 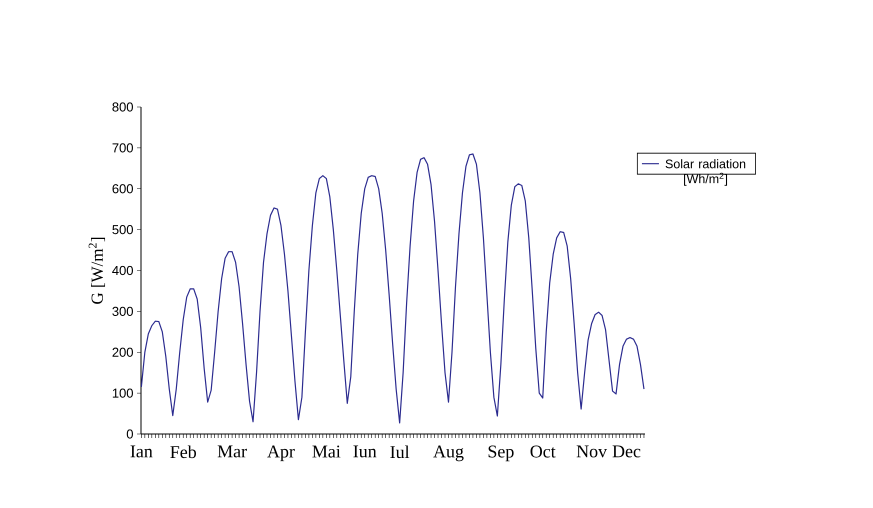 What do you see at coordinates (122, 352) in the screenshot?
I see `y-tick-label: 200` at bounding box center [122, 352].